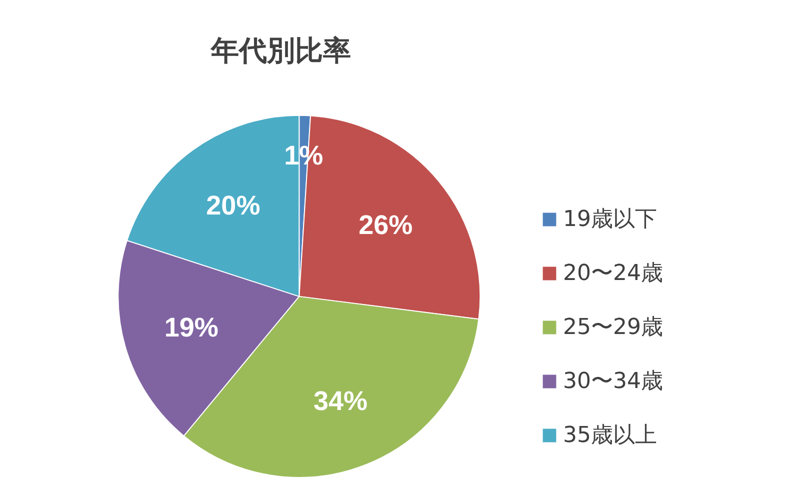  I want to click on legend-label: 25〜29歳, so click(613, 328).